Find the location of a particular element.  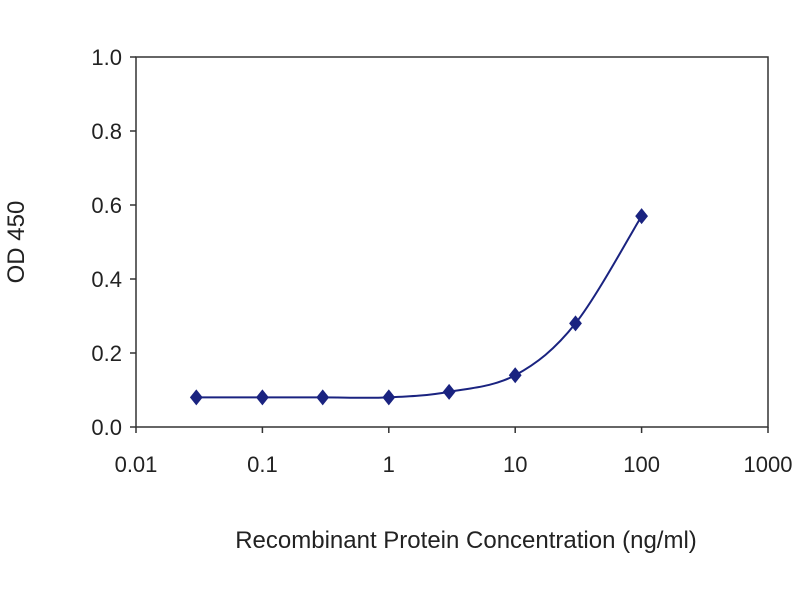

y-tick-label: 0.8 is located at coordinates (106, 131).